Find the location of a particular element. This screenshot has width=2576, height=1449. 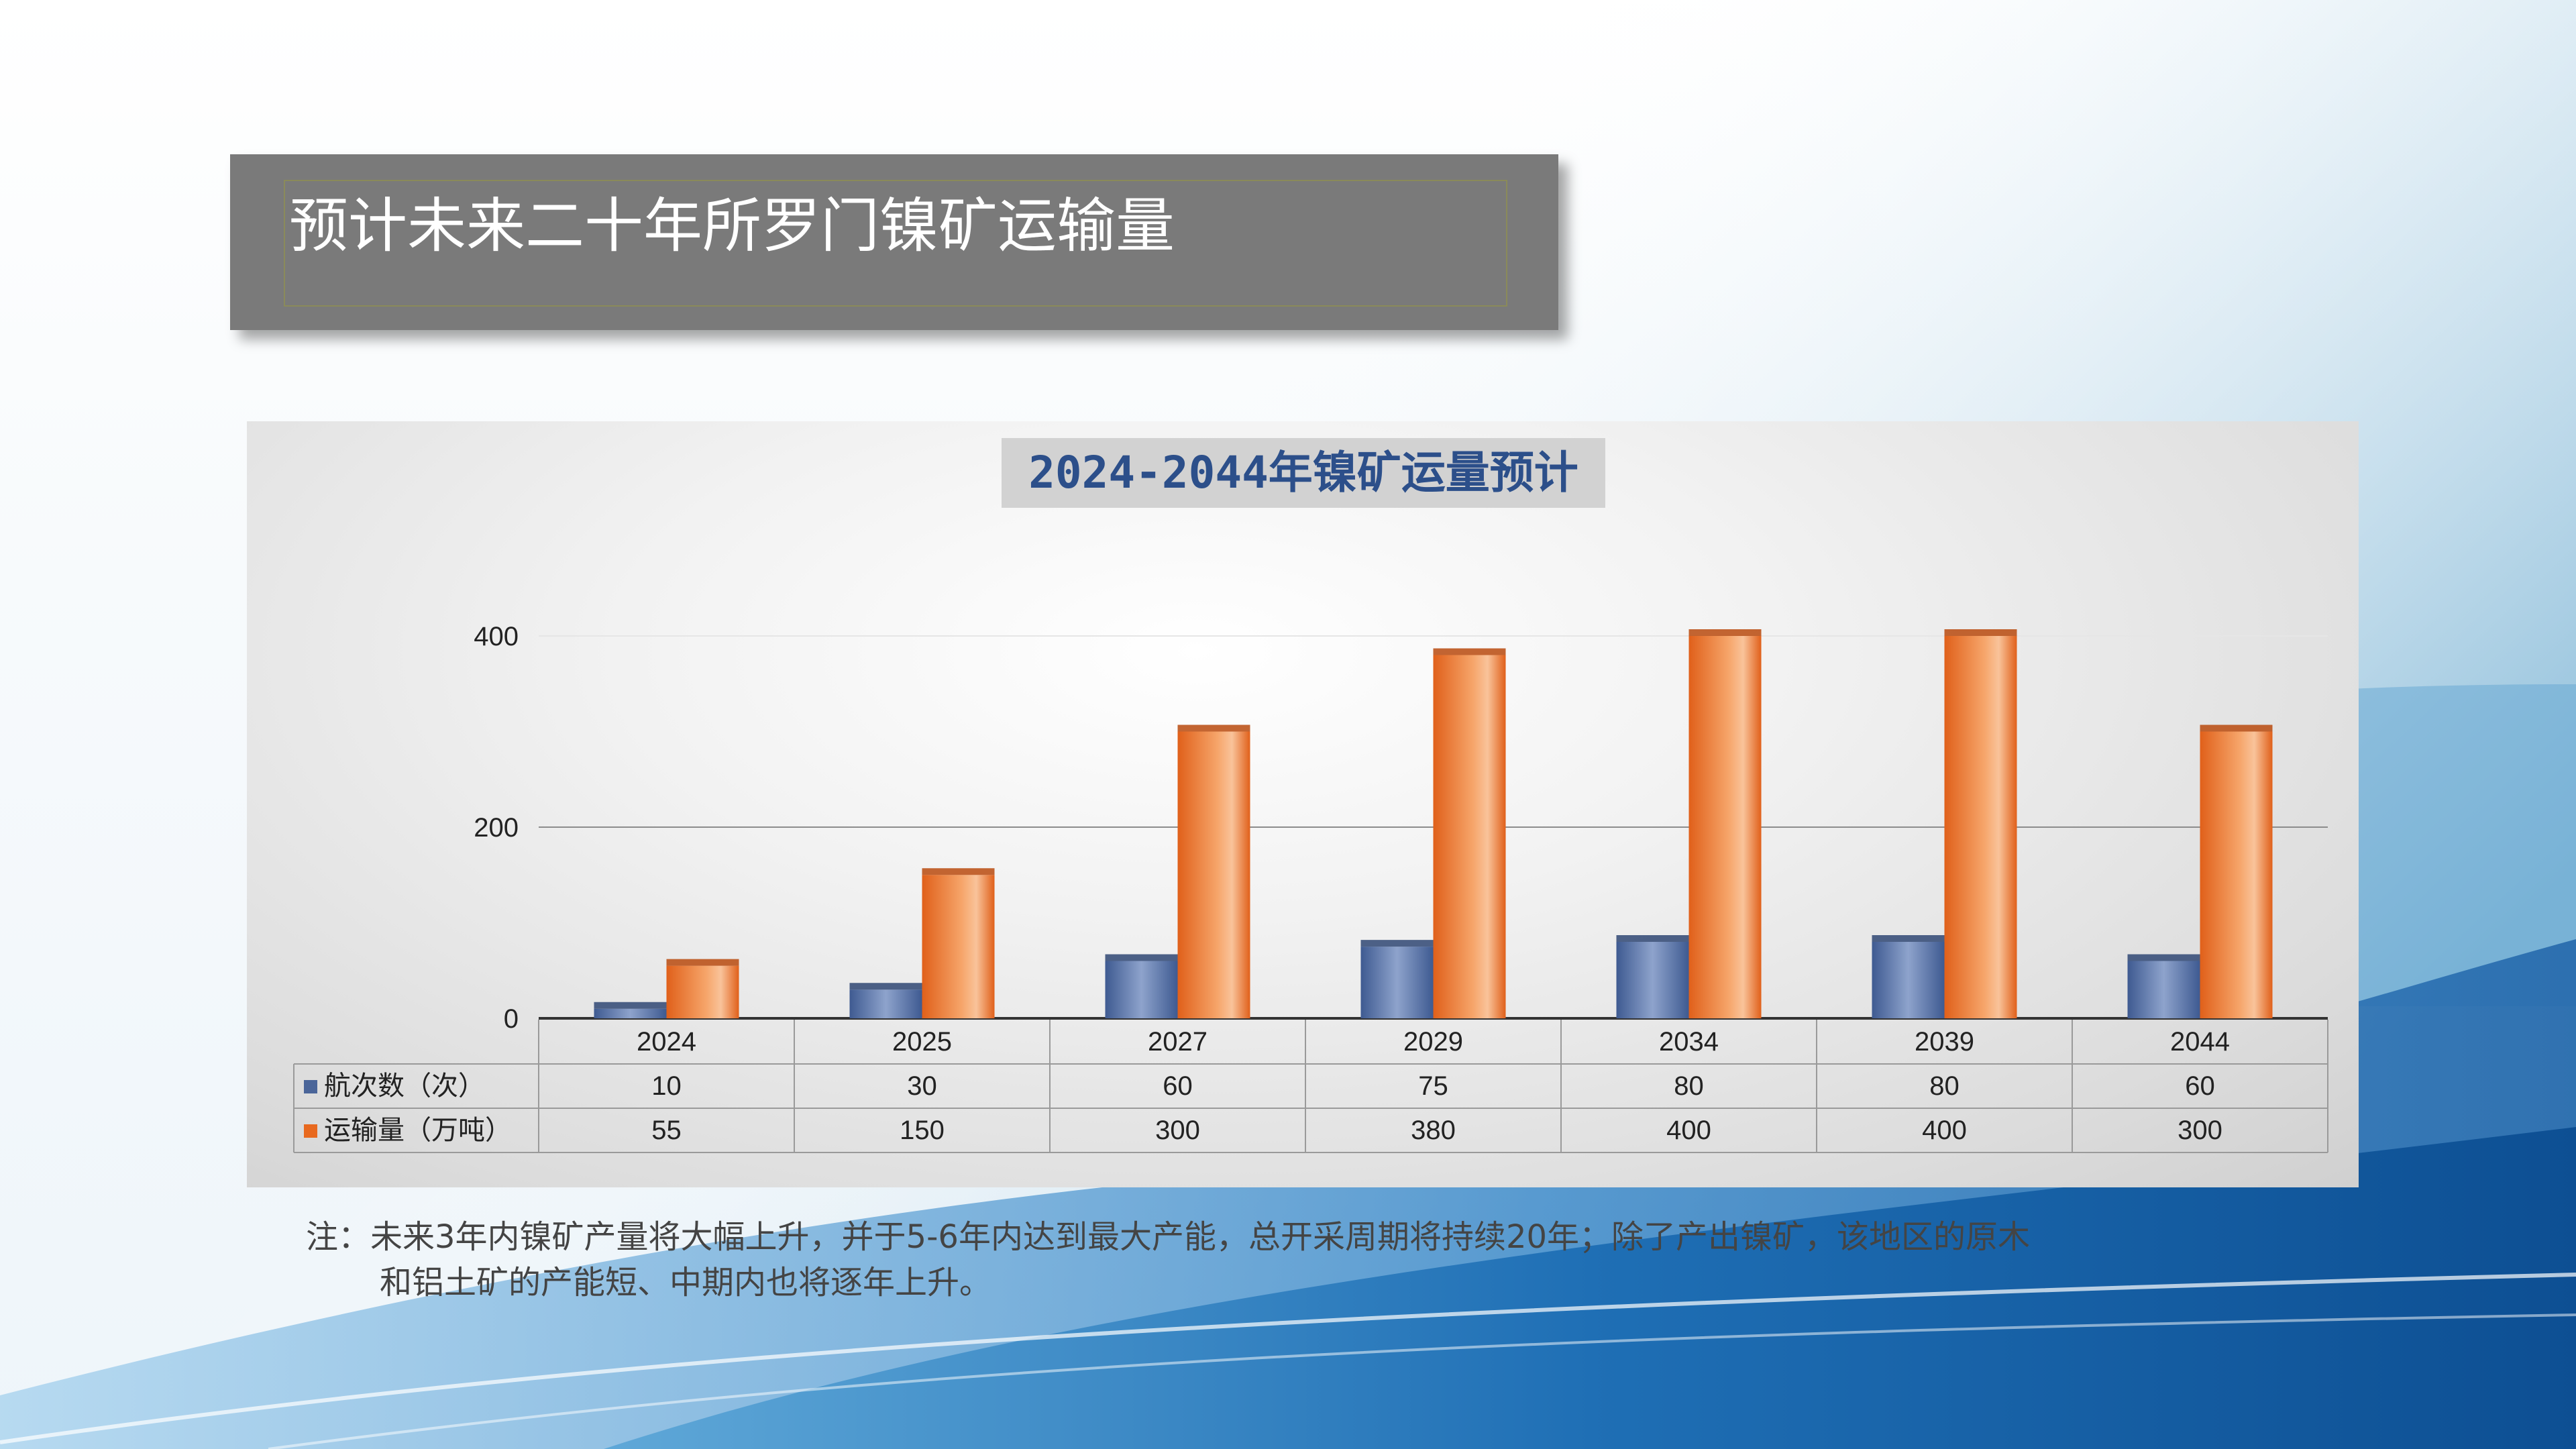

x-tick-label: 2039 is located at coordinates (1944, 1042).